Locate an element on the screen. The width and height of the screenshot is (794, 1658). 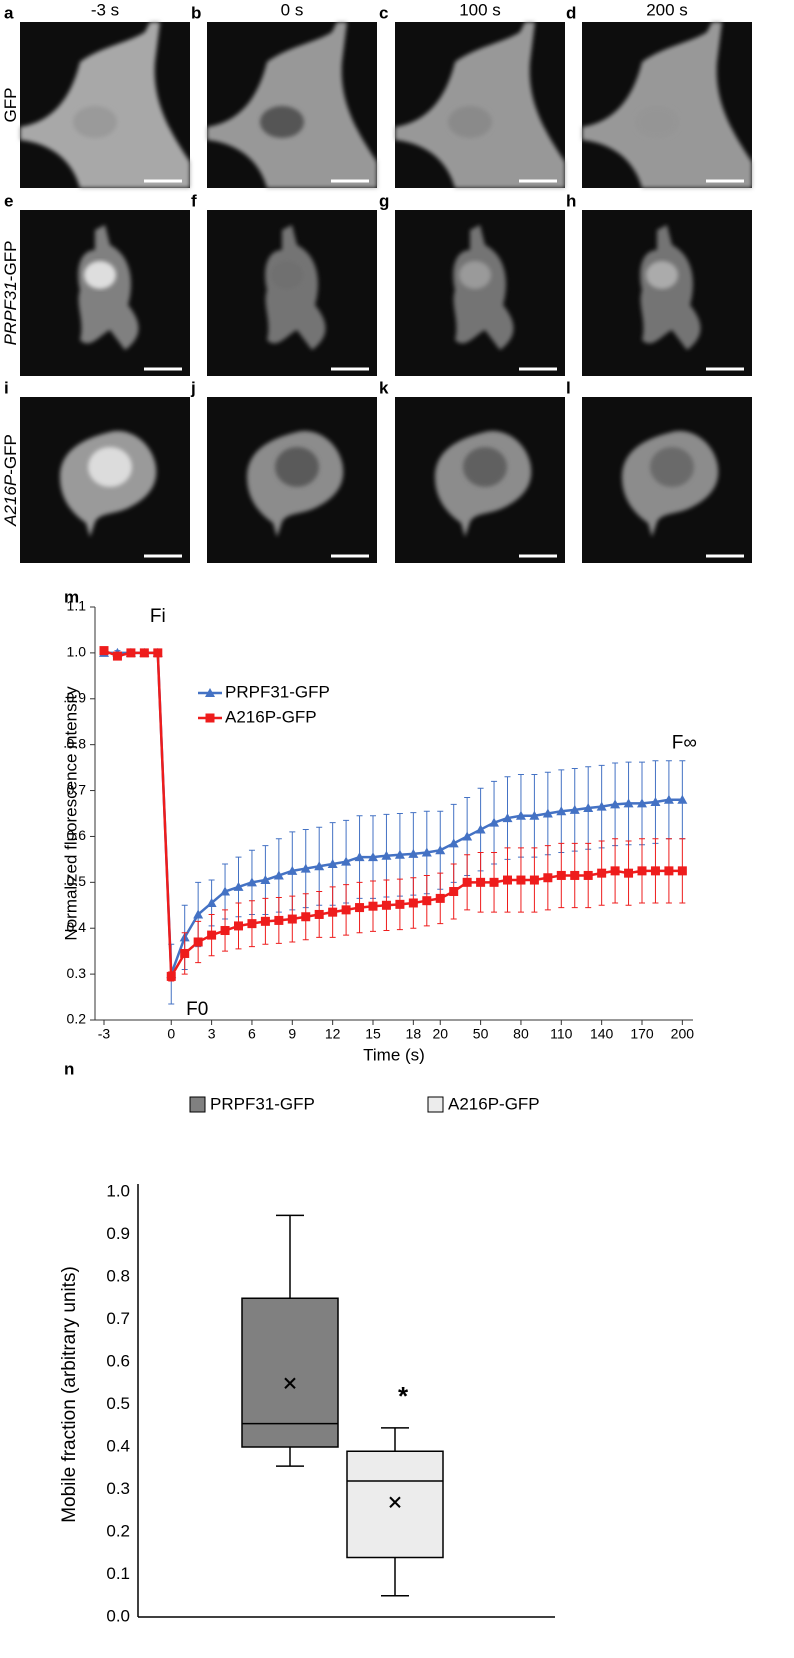
y-tick-label: 0.1 is located at coordinates (118, 1573).